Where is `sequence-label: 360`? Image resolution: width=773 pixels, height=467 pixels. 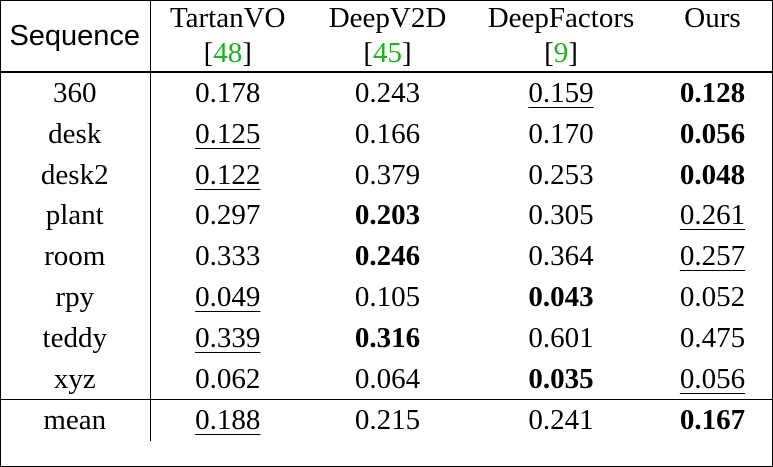
sequence-label: 360 is located at coordinates (75, 93).